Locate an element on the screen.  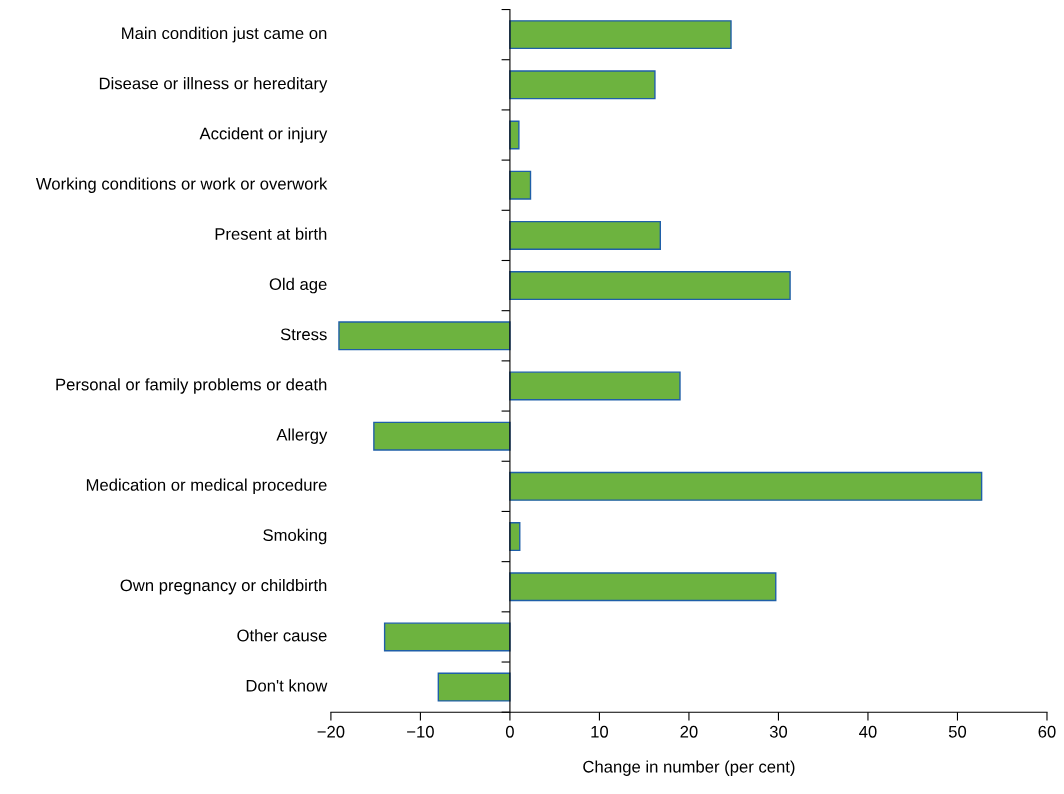
y-tick-label: Smoking is located at coordinates (295, 536).